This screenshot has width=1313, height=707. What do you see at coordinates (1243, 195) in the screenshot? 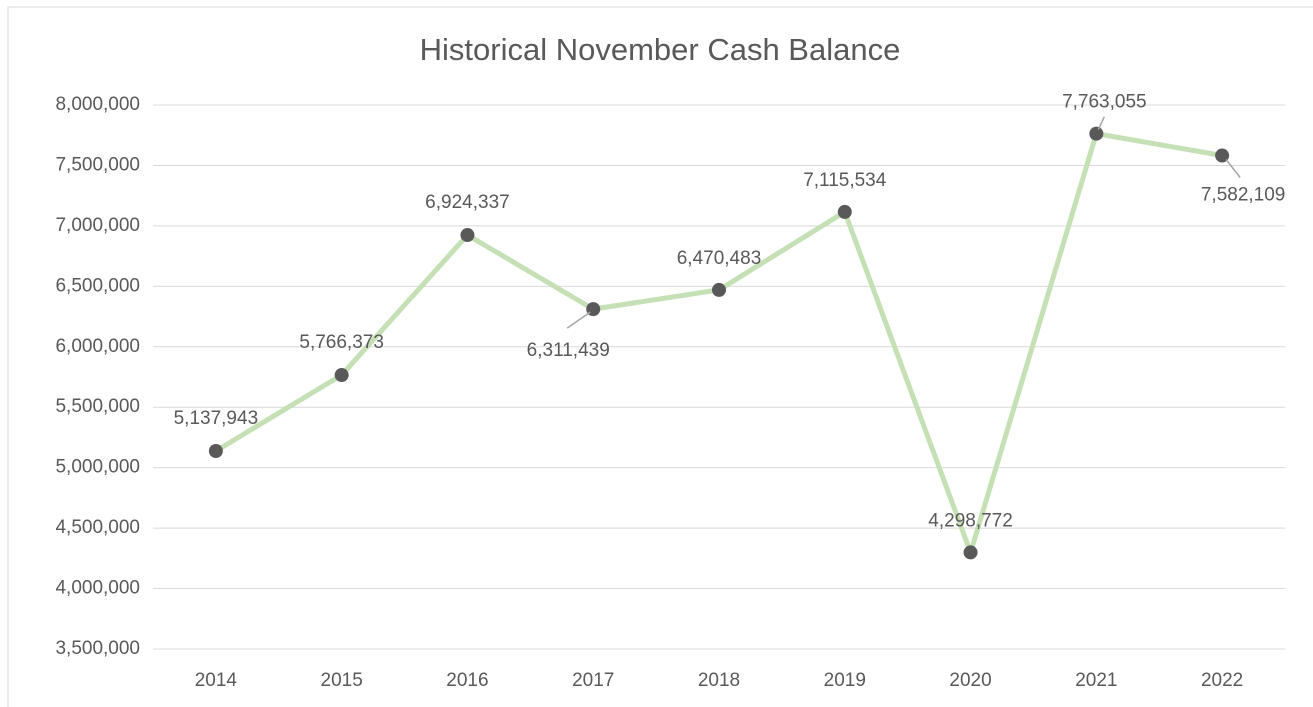
I see `data-label: 7,582,109` at bounding box center [1243, 195].